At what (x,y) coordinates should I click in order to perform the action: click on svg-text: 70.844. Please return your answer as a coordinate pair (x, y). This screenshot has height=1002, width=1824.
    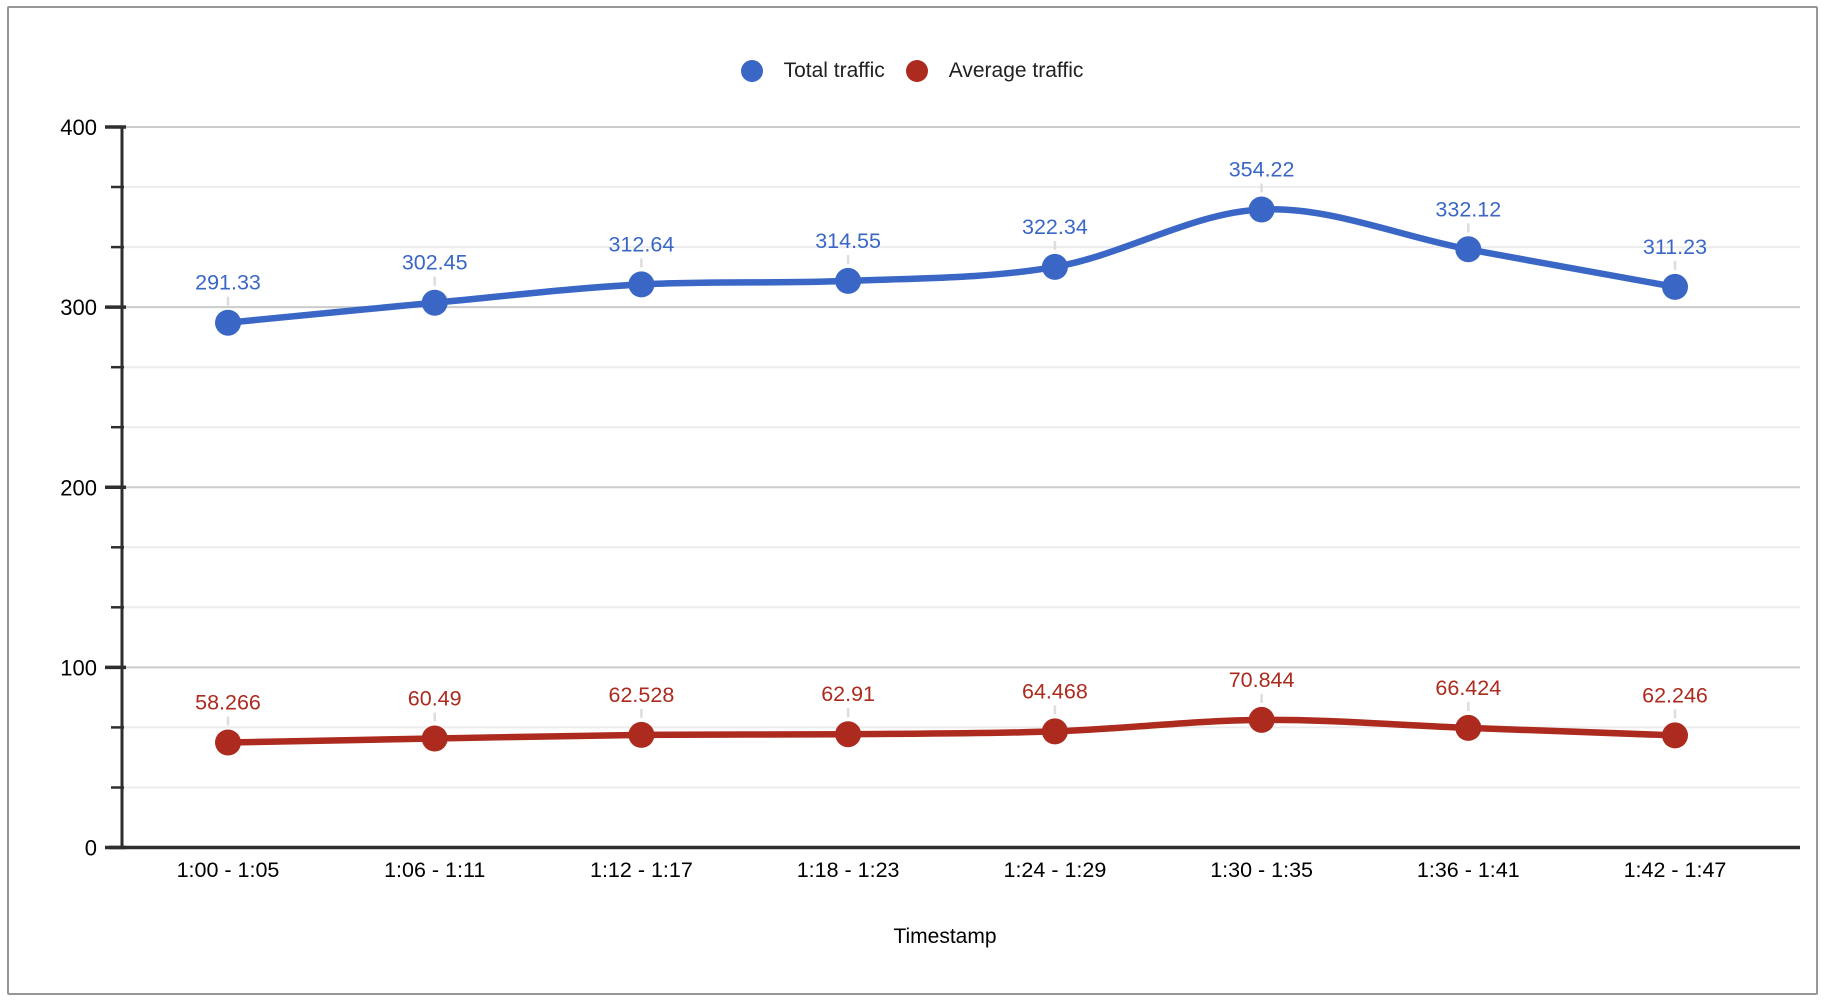
    Looking at the image, I should click on (1262, 680).